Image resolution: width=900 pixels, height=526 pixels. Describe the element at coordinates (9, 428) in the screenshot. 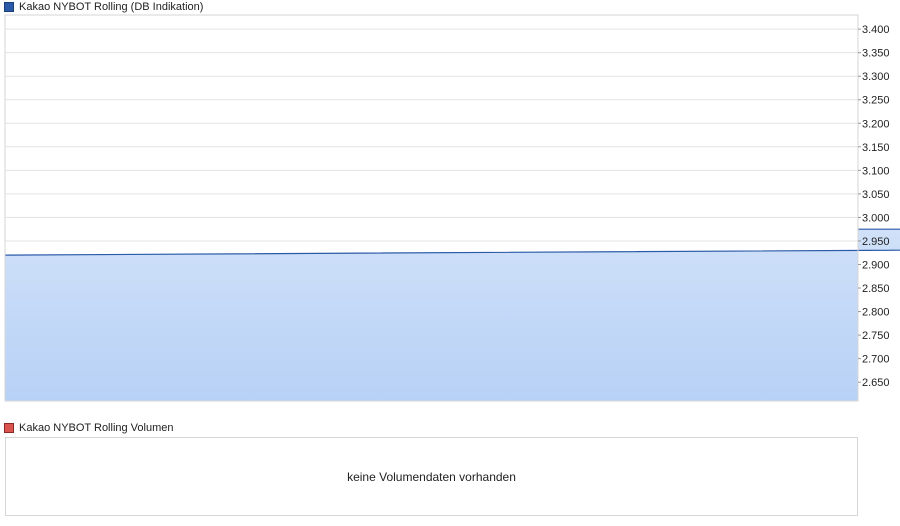

I see `volume-legend-swatch` at that location.